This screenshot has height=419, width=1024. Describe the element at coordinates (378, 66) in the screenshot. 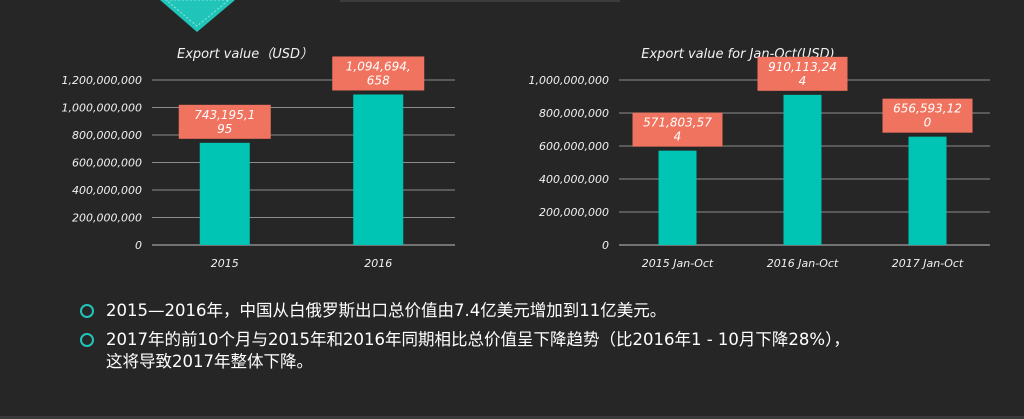

I see `data-label: 1,094,694,` at that location.